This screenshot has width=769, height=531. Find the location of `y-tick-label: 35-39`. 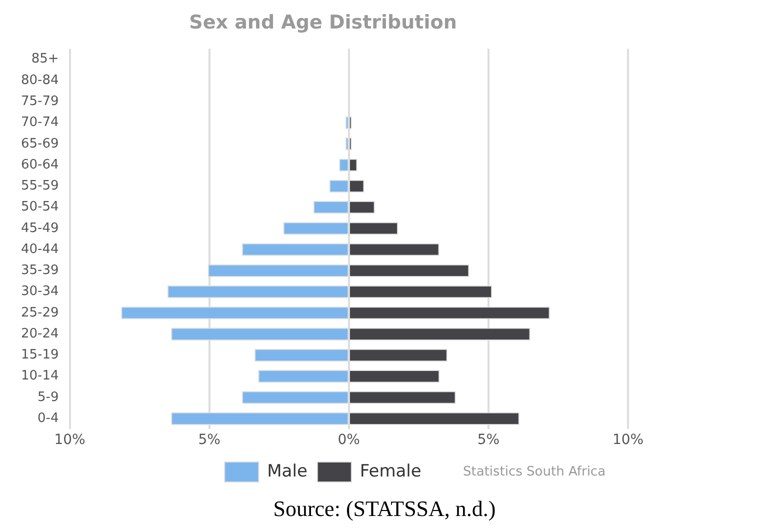

y-tick-label: 35-39 is located at coordinates (39, 270).